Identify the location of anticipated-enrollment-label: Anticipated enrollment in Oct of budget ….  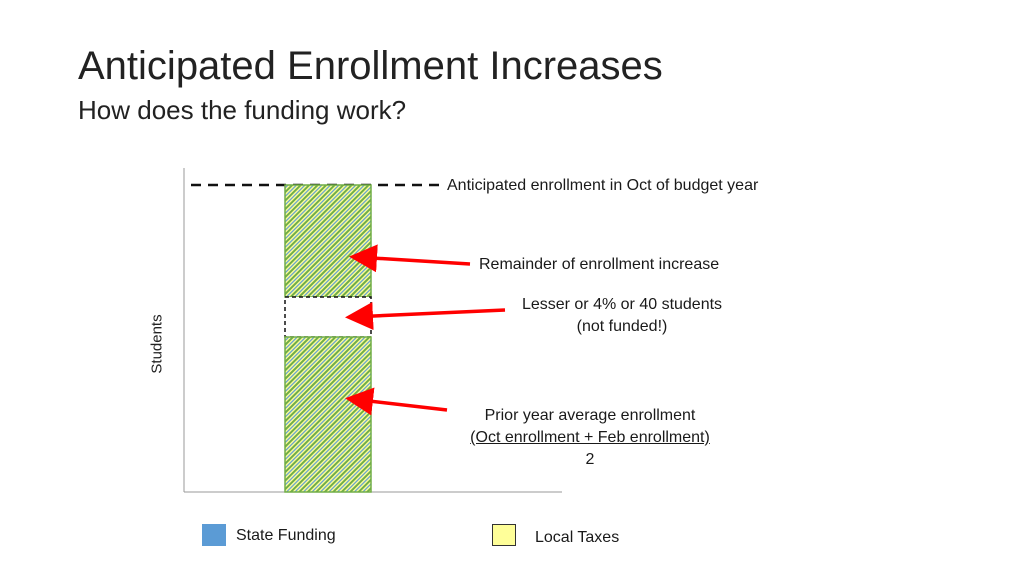
(603, 185).